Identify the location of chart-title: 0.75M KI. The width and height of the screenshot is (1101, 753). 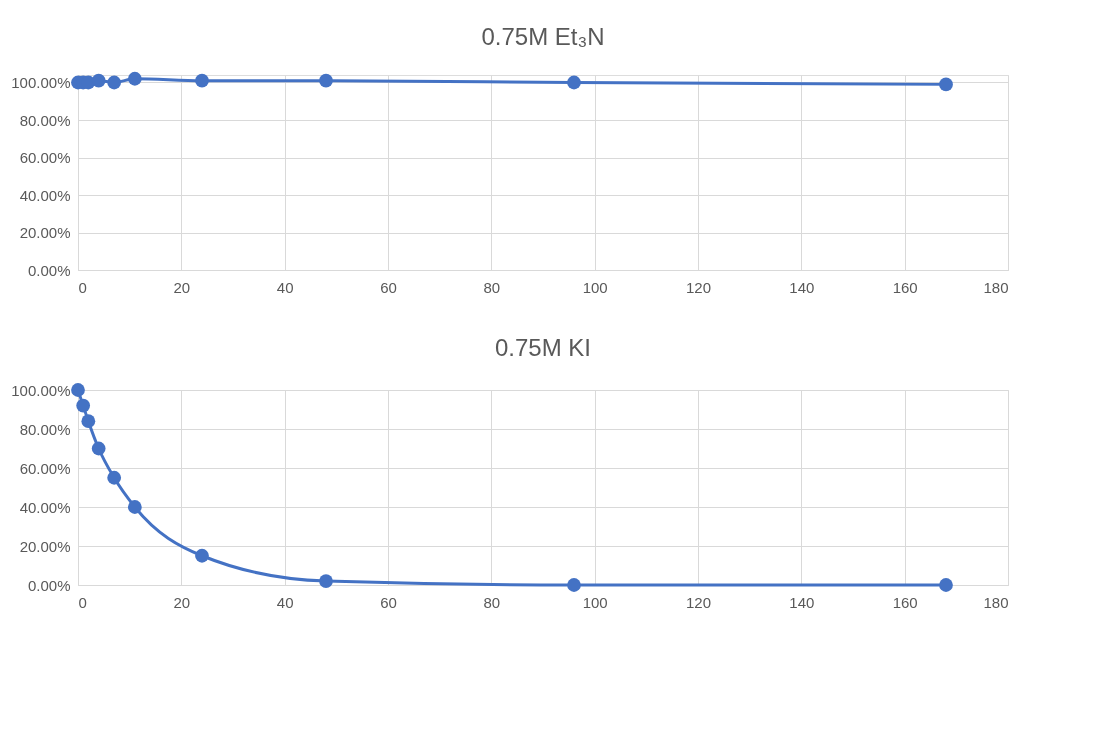
(543, 347).